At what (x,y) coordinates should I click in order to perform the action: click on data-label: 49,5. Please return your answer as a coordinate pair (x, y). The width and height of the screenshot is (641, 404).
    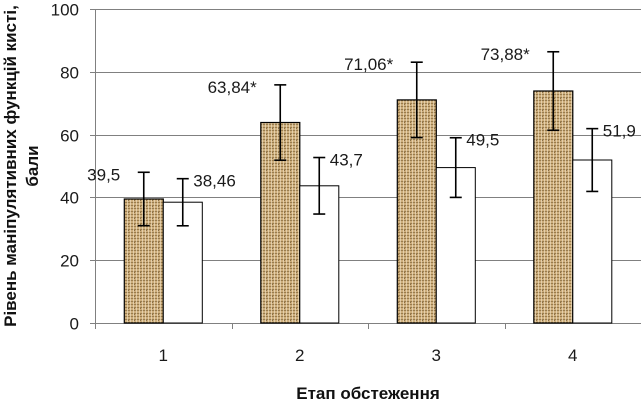
    Looking at the image, I should click on (482, 140).